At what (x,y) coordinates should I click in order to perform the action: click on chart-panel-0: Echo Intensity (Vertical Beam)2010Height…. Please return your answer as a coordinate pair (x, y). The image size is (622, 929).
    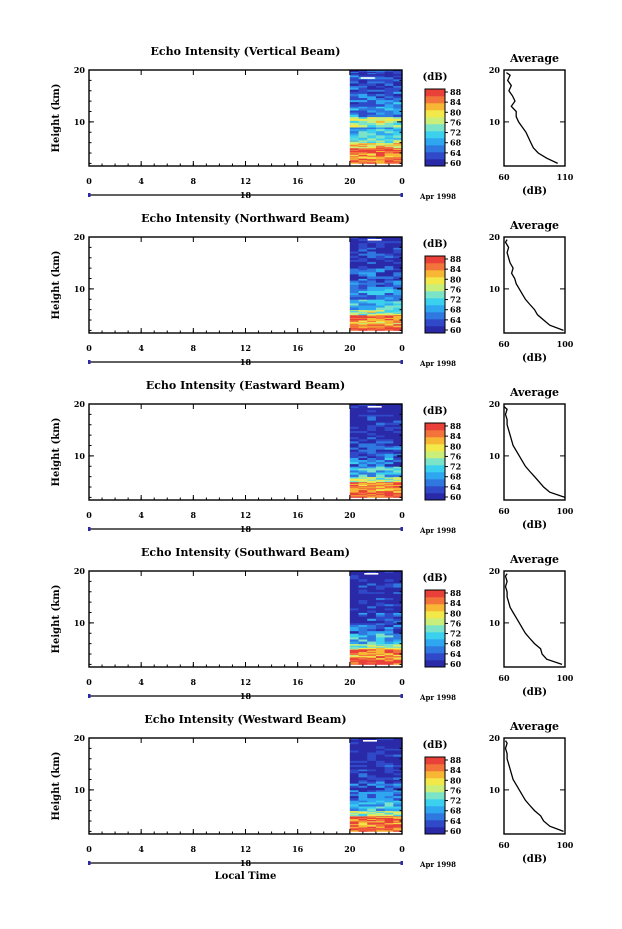
    Looking at the image, I should click on (312, 123).